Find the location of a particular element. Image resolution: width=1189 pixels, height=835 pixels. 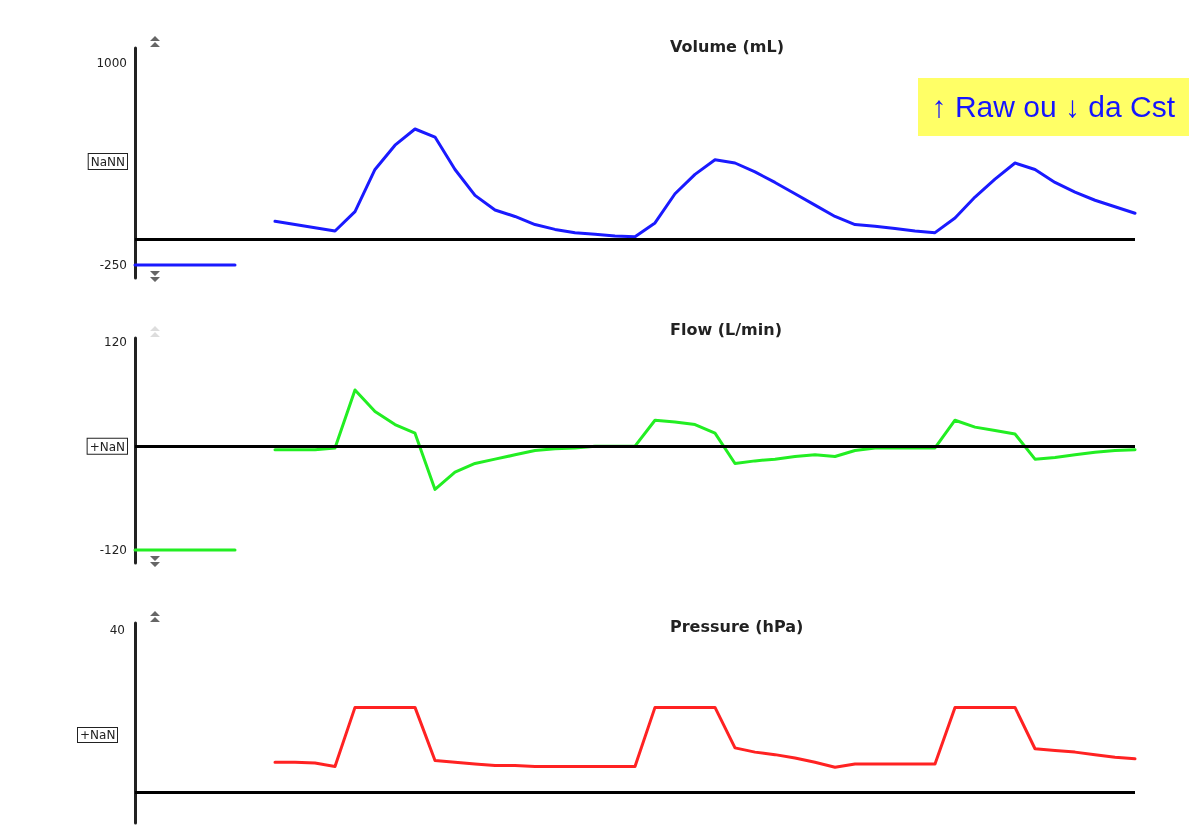

text: 40 is located at coordinates (116, 630).